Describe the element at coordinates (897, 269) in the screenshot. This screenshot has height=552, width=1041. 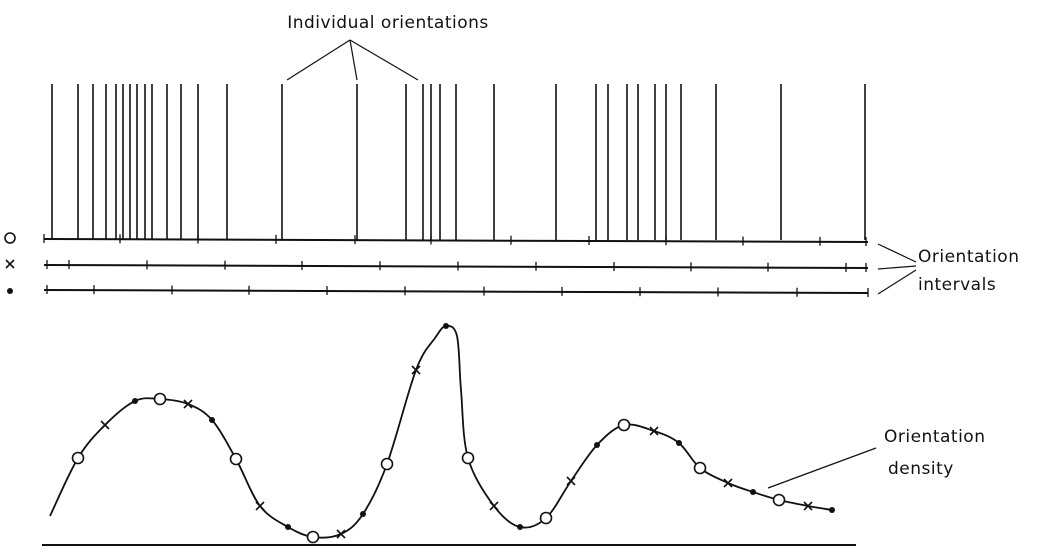
I see `intervals-brace` at that location.